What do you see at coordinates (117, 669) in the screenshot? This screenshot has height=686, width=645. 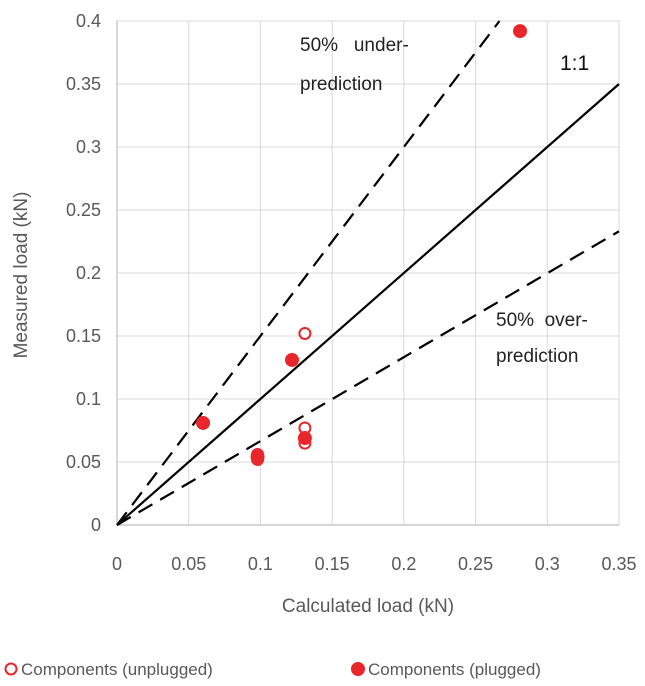 I see `legend-label-unplugged: Components (unplugged)` at bounding box center [117, 669].